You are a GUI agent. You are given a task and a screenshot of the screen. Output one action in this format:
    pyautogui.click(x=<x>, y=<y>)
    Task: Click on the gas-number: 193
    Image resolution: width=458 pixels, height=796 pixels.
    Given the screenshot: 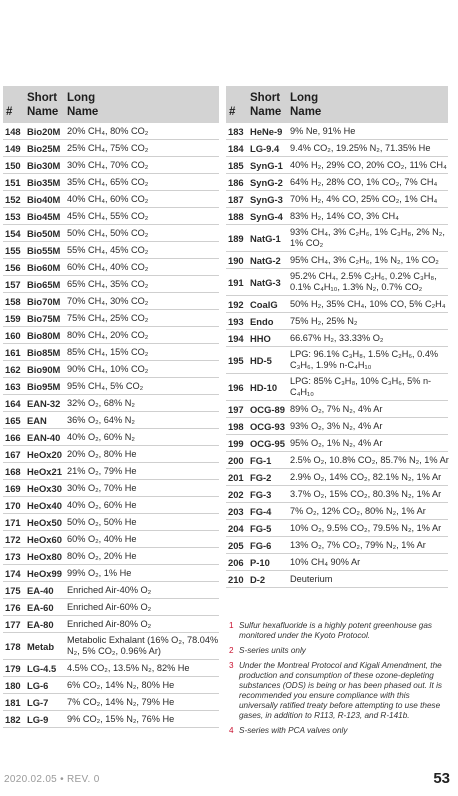 What is the action you would take?
    pyautogui.click(x=238, y=321)
    